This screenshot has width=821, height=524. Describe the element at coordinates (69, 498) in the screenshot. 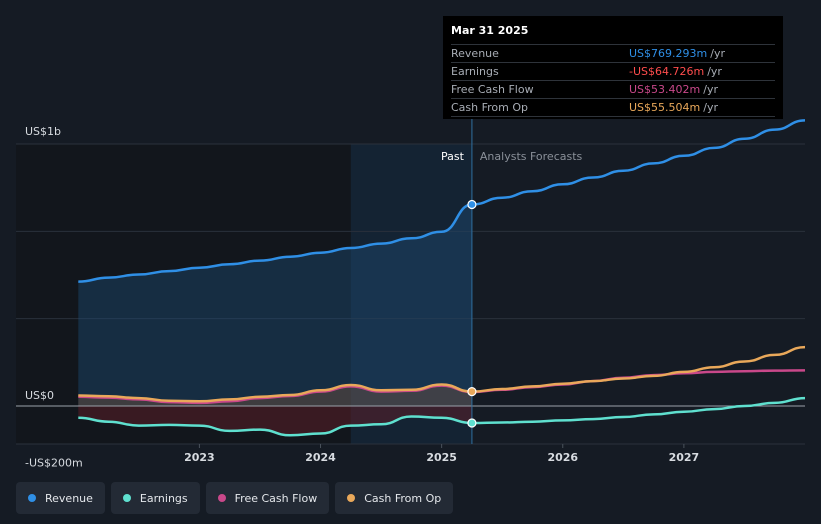

I see `legend-revenue-label: Revenue` at that location.